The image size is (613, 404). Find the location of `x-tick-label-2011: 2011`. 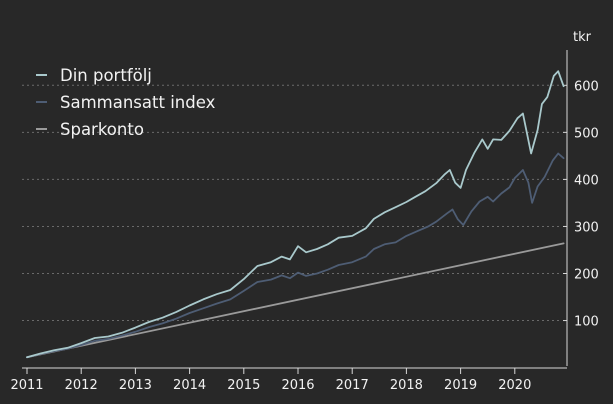

x-tick-label-2011: 2011 is located at coordinates (26, 385).